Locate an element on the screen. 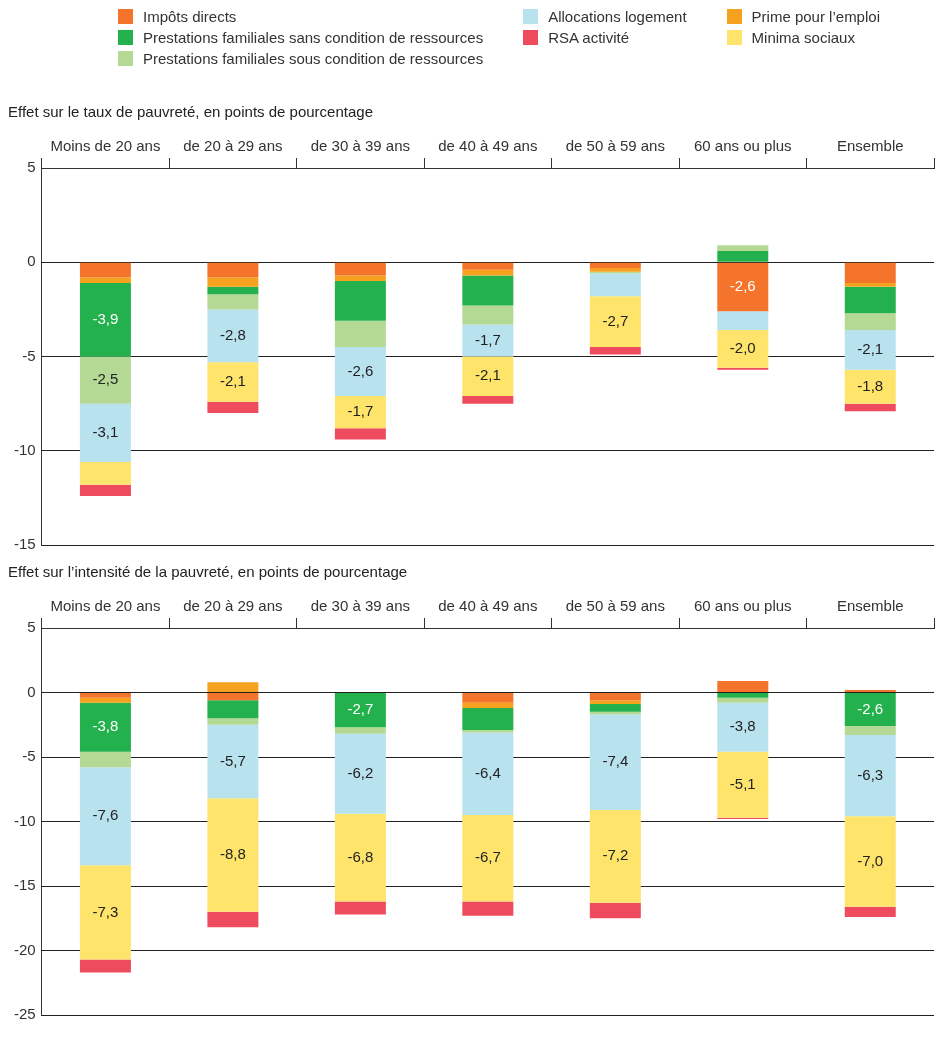 This screenshot has width=946, height=1039. data-label: -6,8 is located at coordinates (360, 856).